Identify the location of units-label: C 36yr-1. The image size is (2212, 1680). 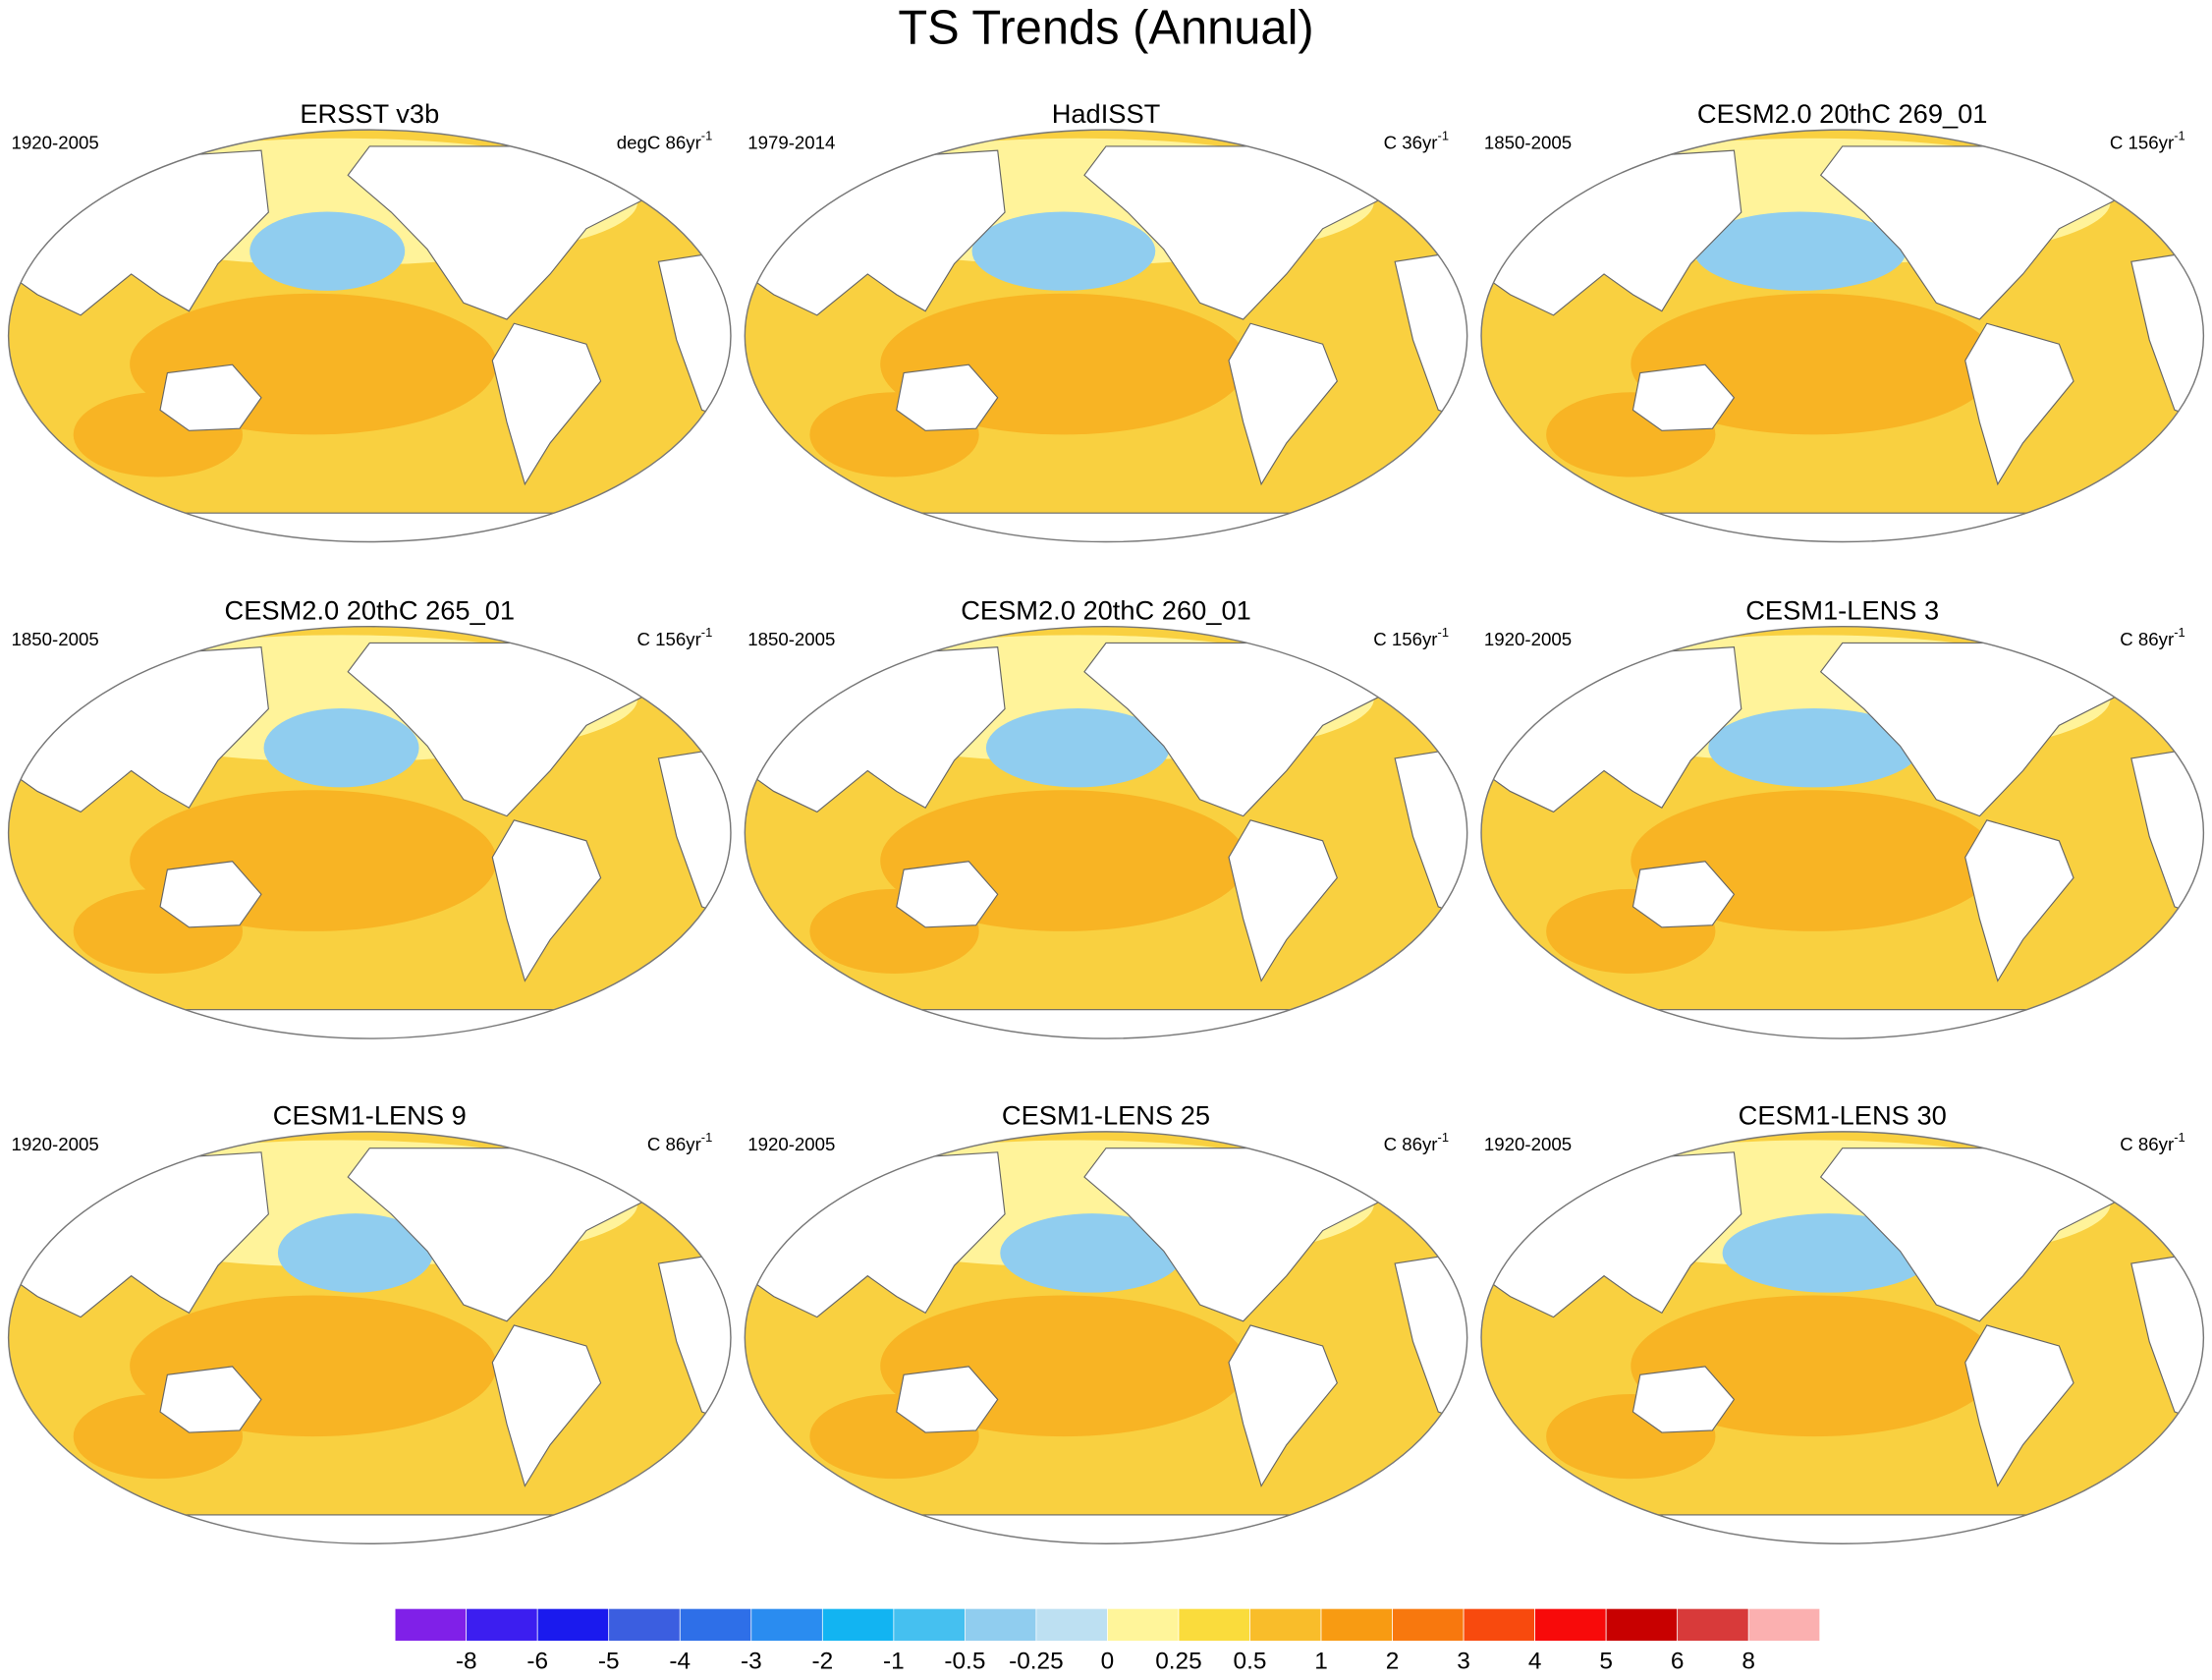
(1416, 141).